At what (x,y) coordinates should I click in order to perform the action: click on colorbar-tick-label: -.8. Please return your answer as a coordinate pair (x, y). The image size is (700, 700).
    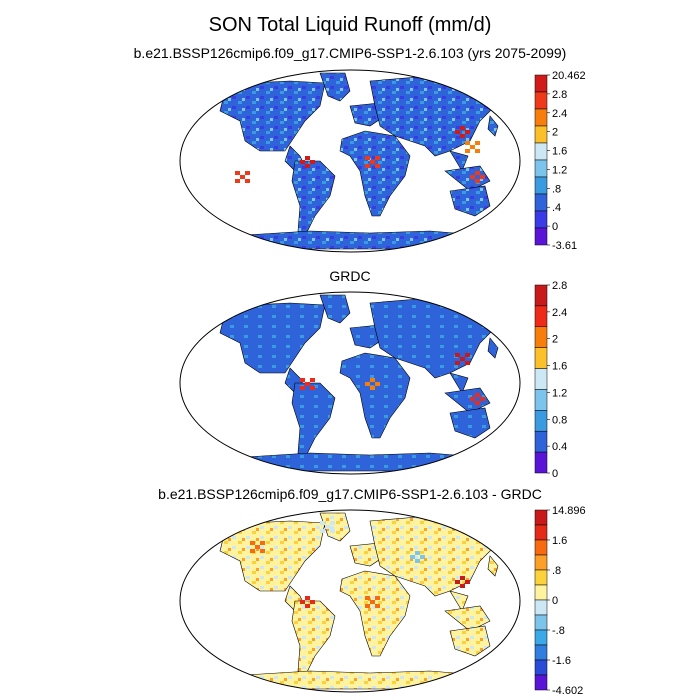
    Looking at the image, I should click on (558, 631).